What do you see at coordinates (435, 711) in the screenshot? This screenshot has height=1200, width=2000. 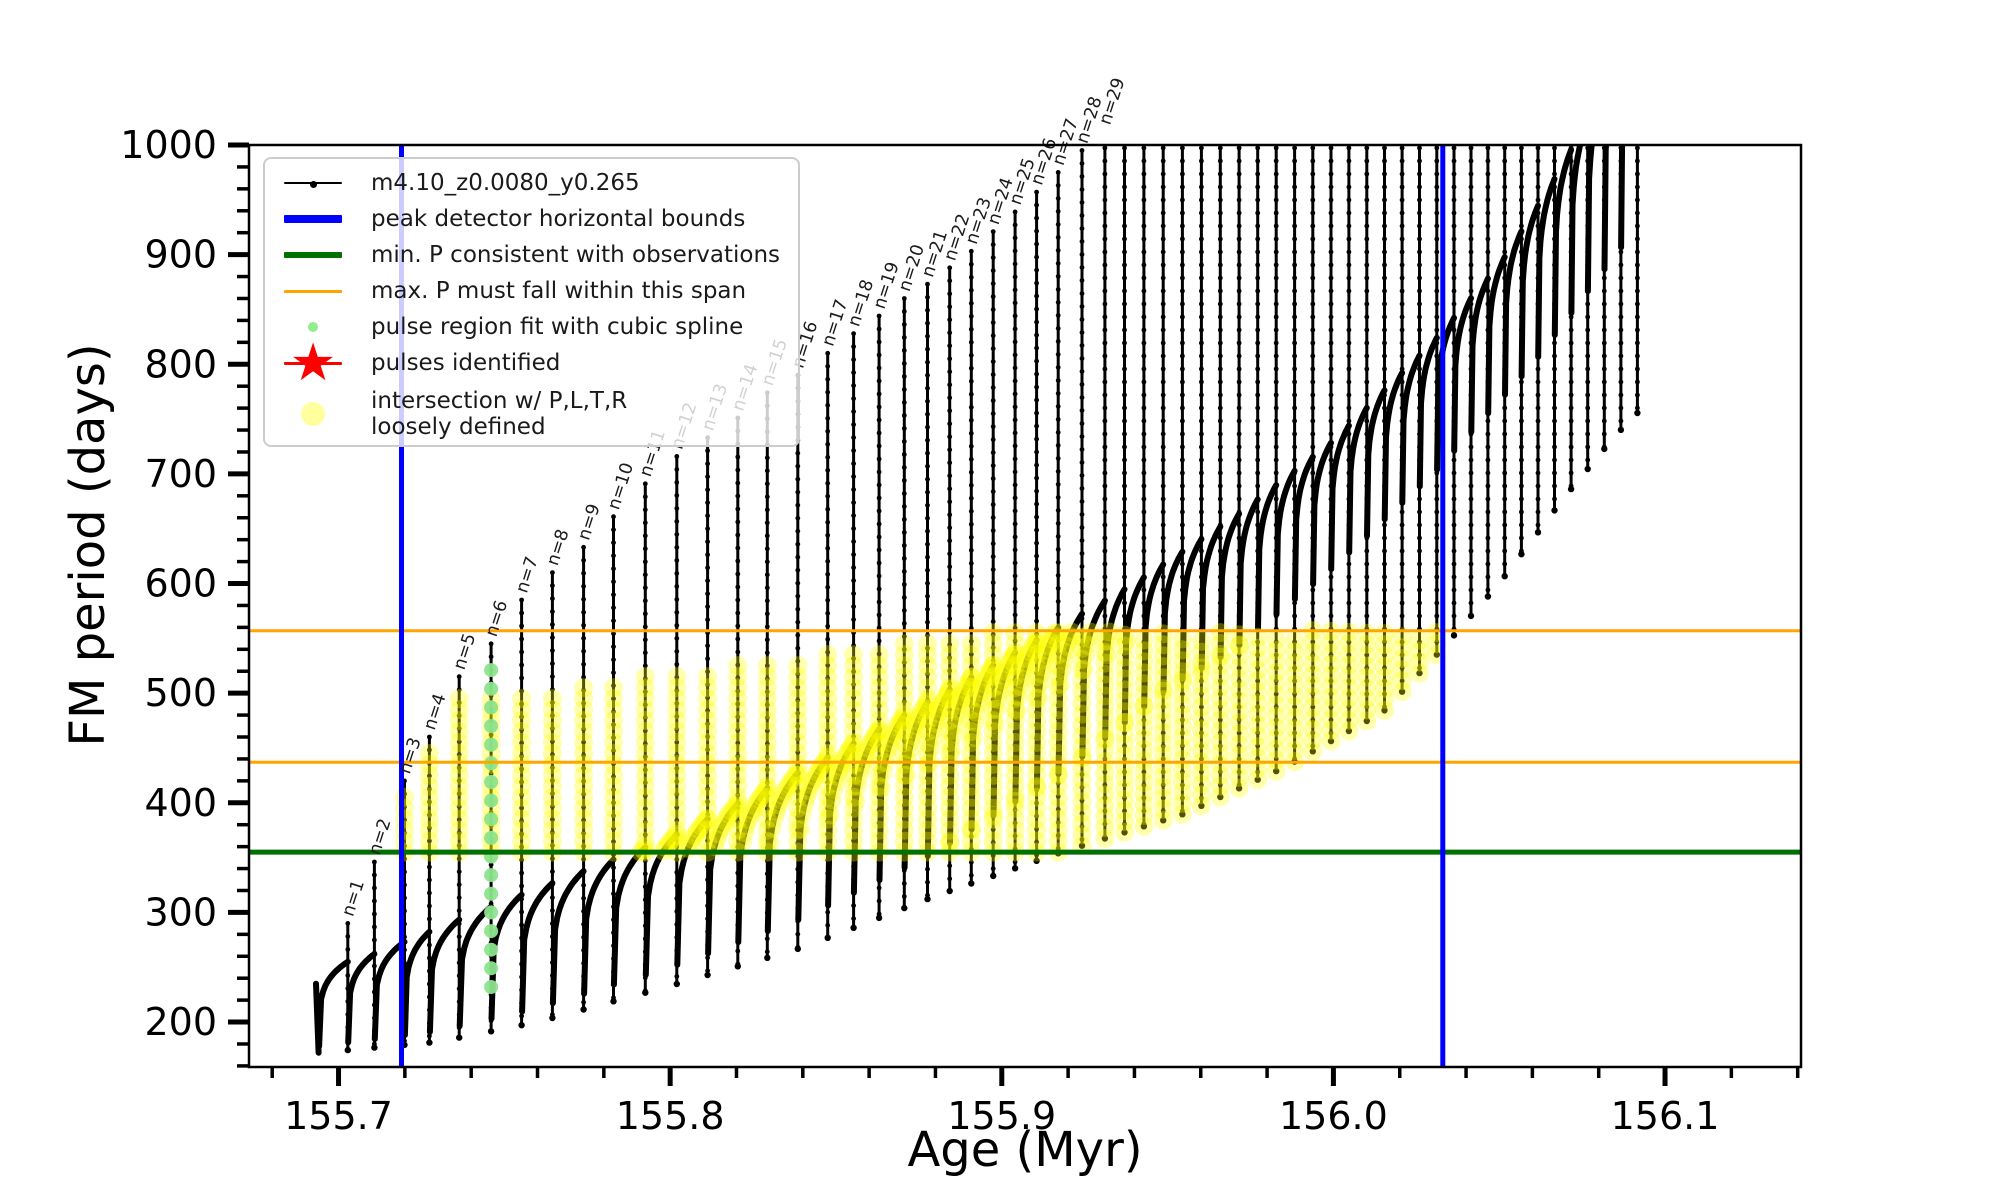 I see `pulse-label-n4: n=4` at bounding box center [435, 711].